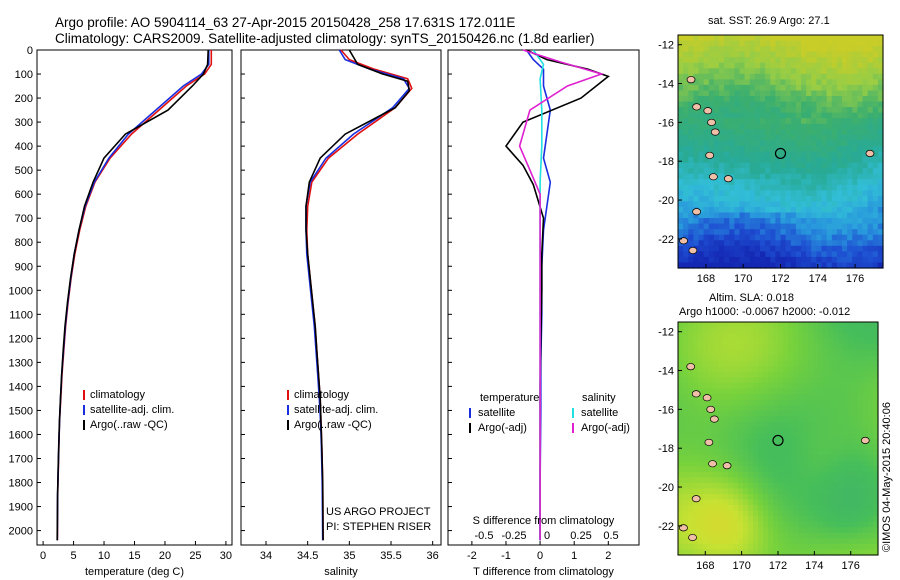 The width and height of the screenshot is (900, 580). I want to click on temperature-xtick-label: 20, so click(165, 556).